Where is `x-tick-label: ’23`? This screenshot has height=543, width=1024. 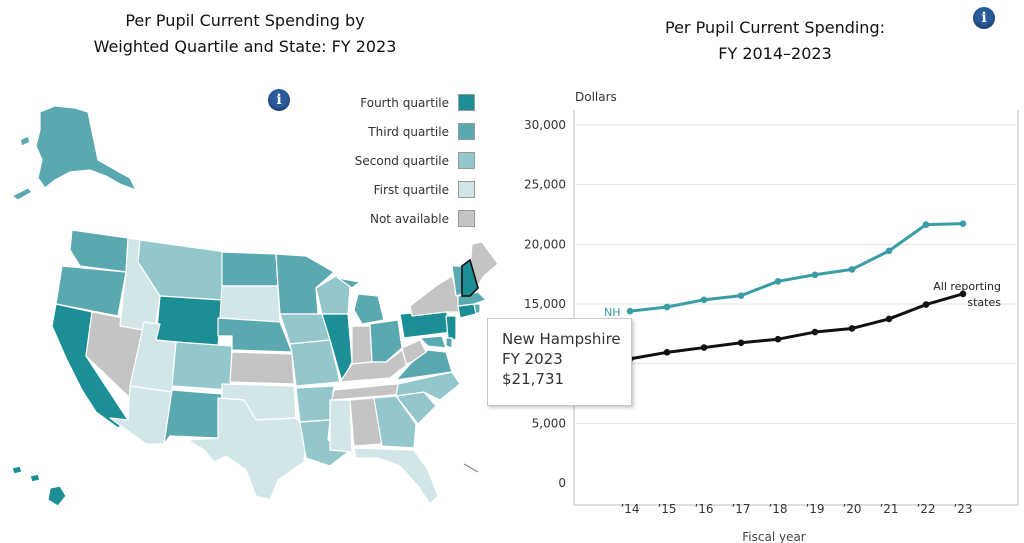
x-tick-label: ’23 is located at coordinates (962, 509).